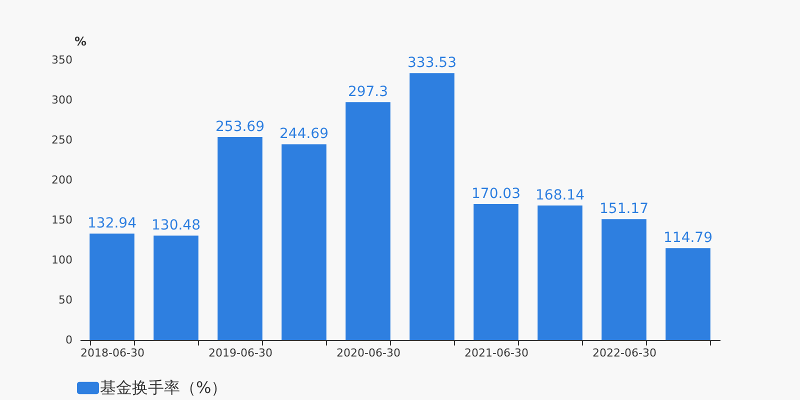 The image size is (800, 400). I want to click on legend-label: 基金换手率（%）, so click(164, 387).